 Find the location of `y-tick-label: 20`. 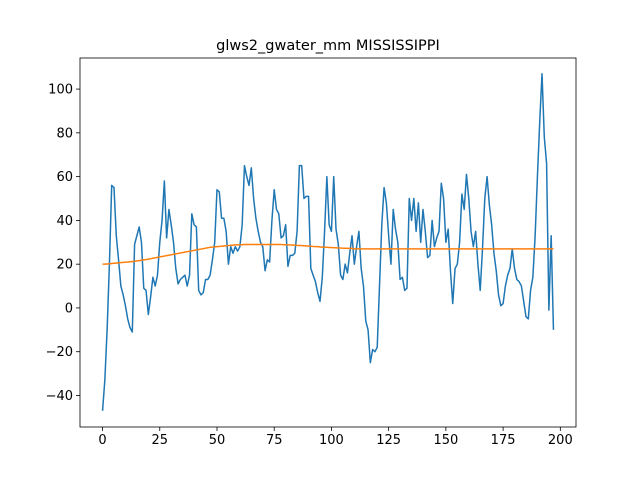

y-tick-label: 20 is located at coordinates (64, 265).